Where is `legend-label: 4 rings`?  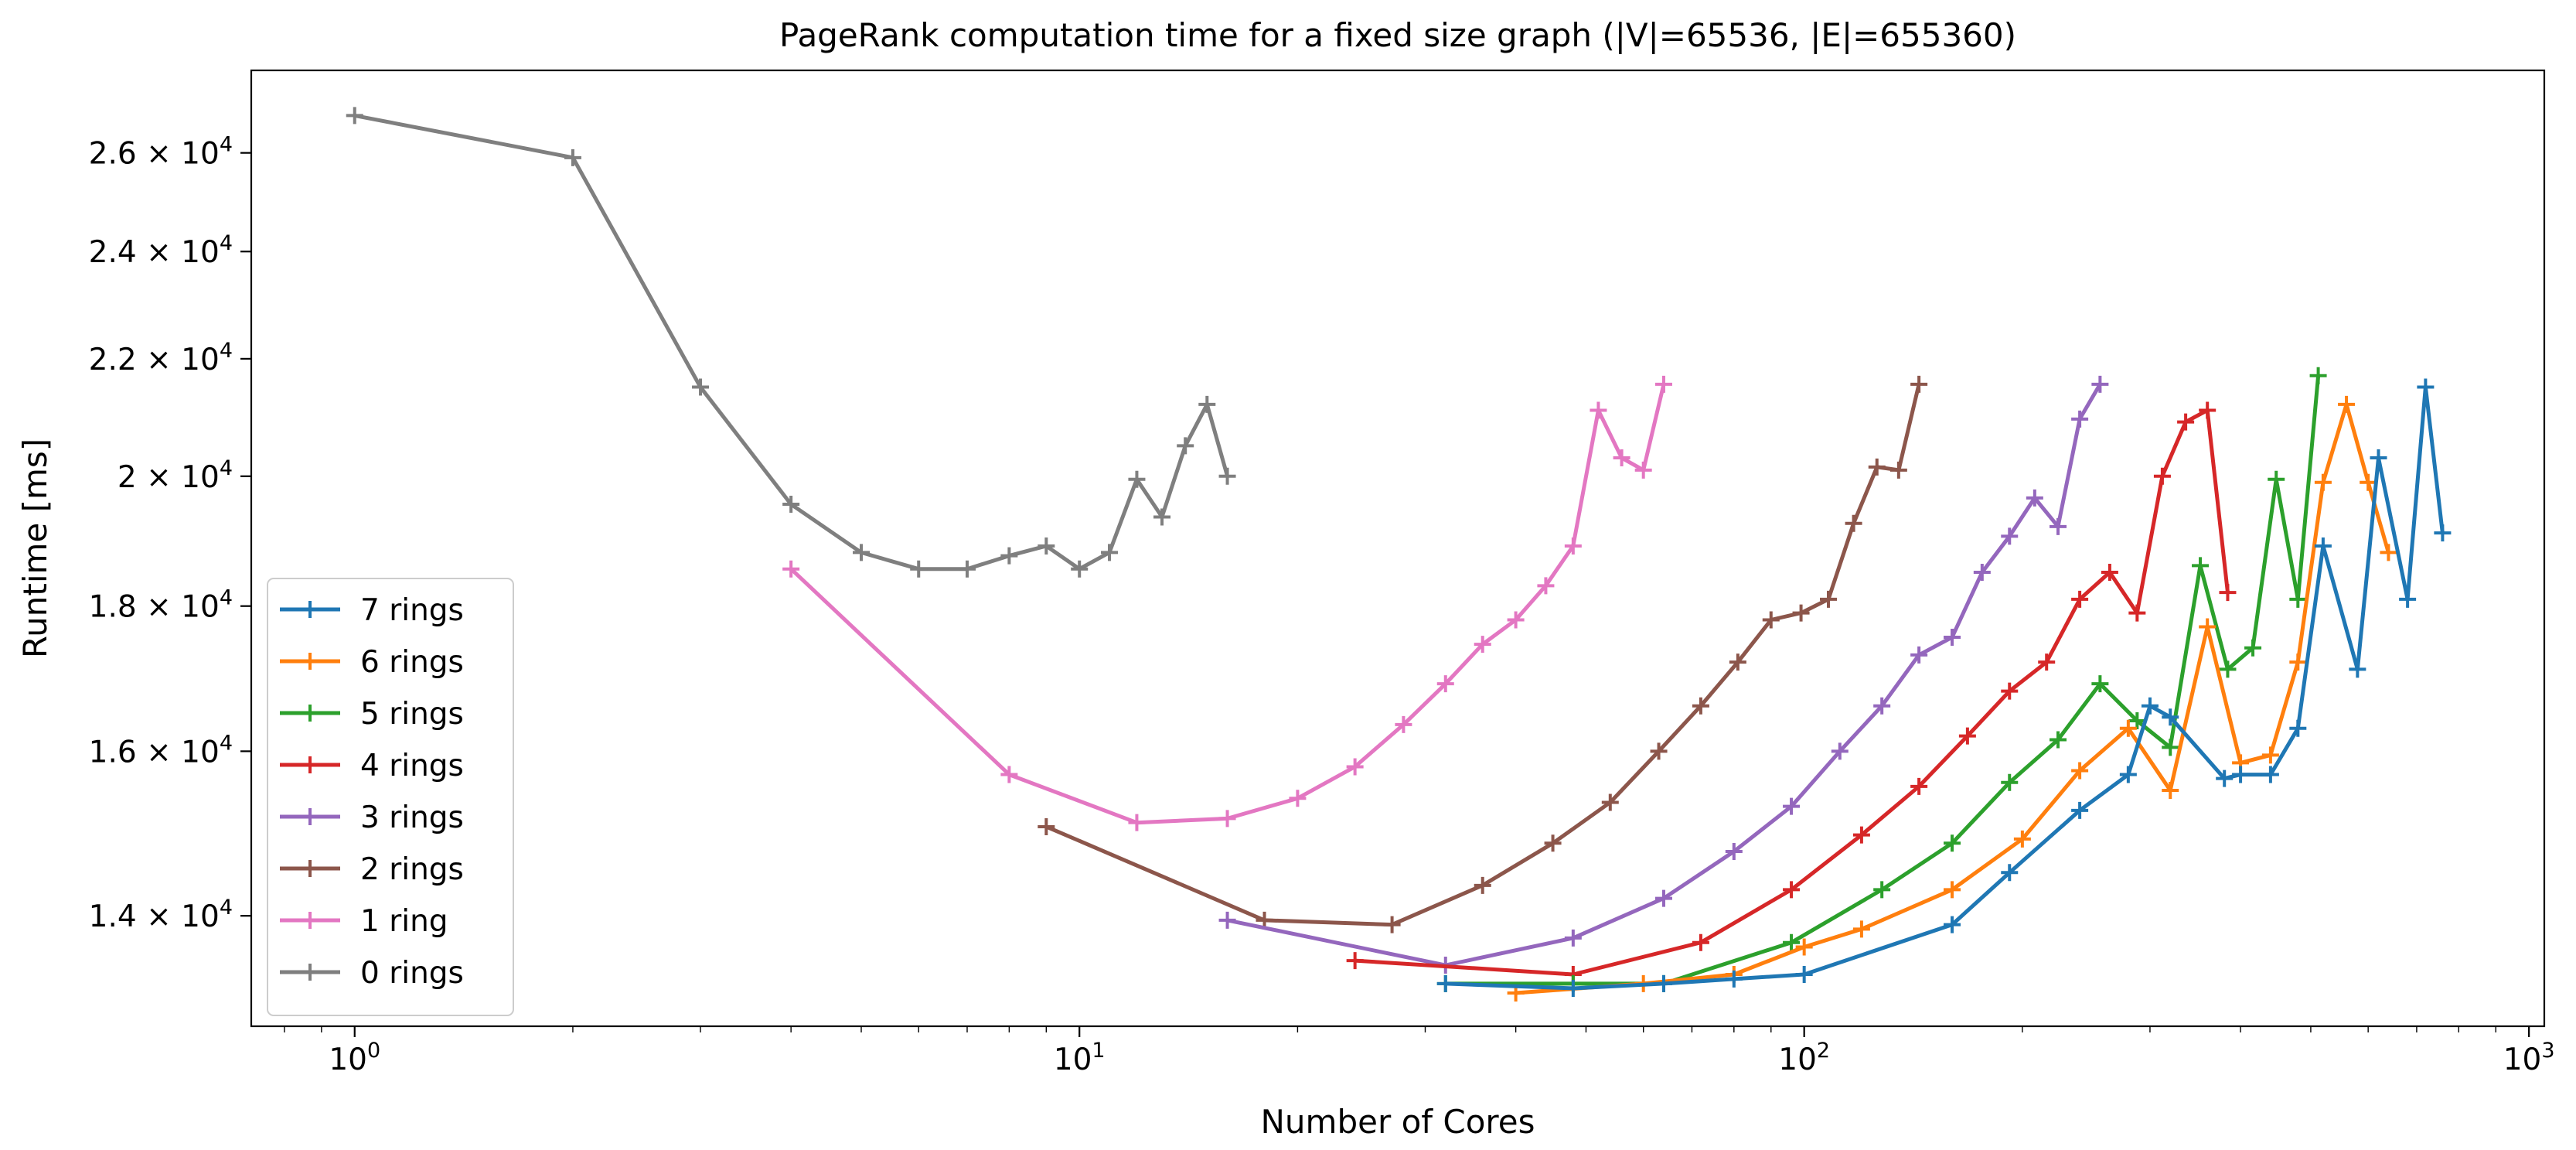 legend-label: 4 rings is located at coordinates (412, 766).